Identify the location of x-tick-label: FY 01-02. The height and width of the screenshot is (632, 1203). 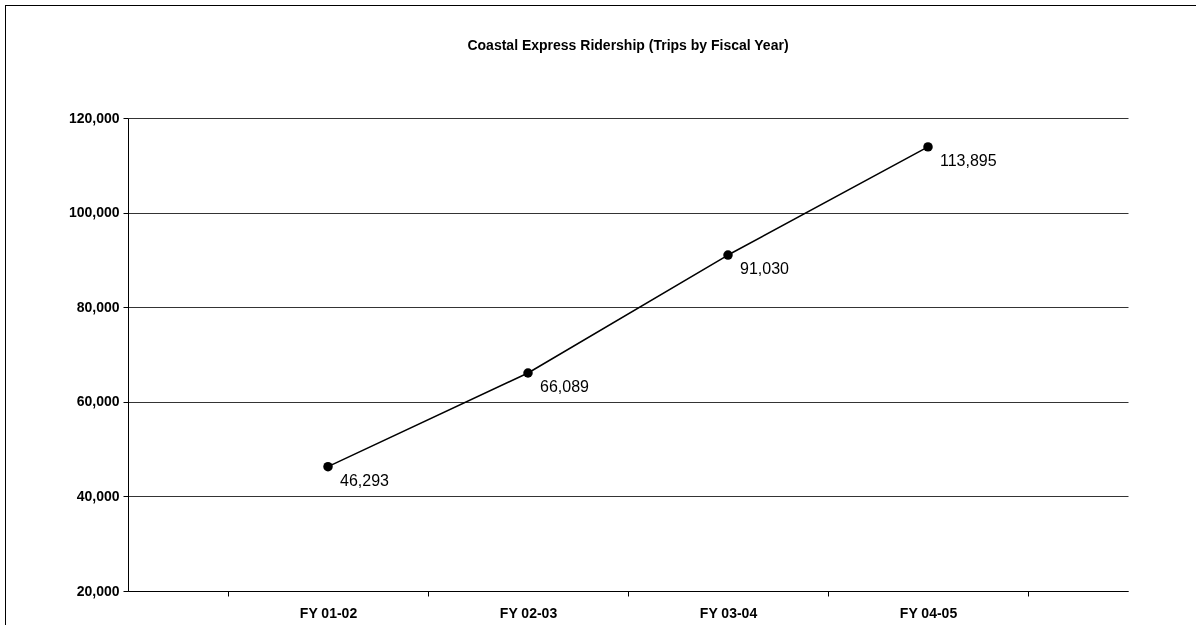
(328, 612).